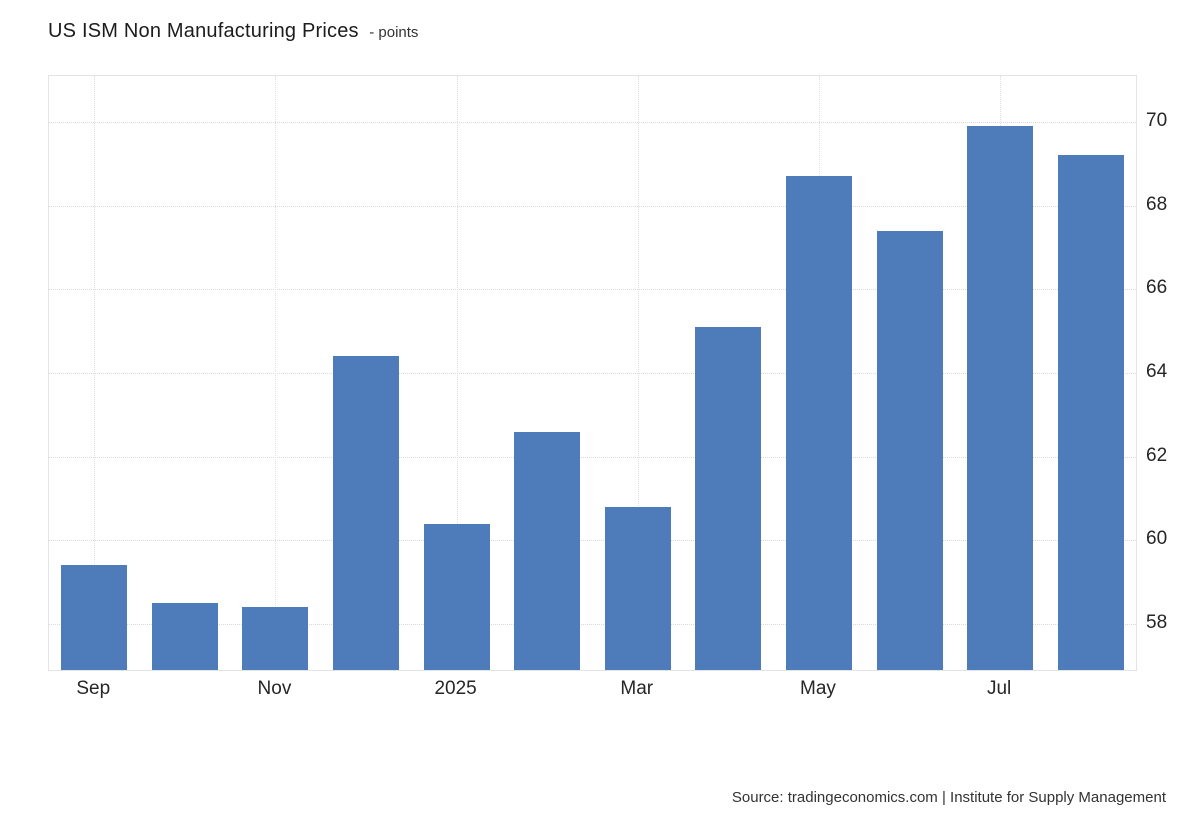 The image size is (1200, 820). I want to click on x-tick-label: Sep, so click(93, 688).